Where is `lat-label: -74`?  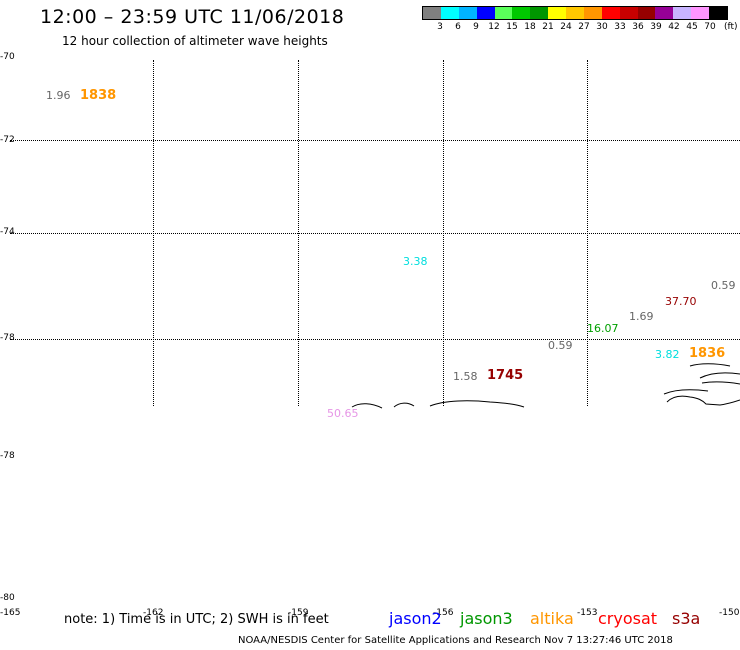
lat-label: -74 is located at coordinates (7, 232).